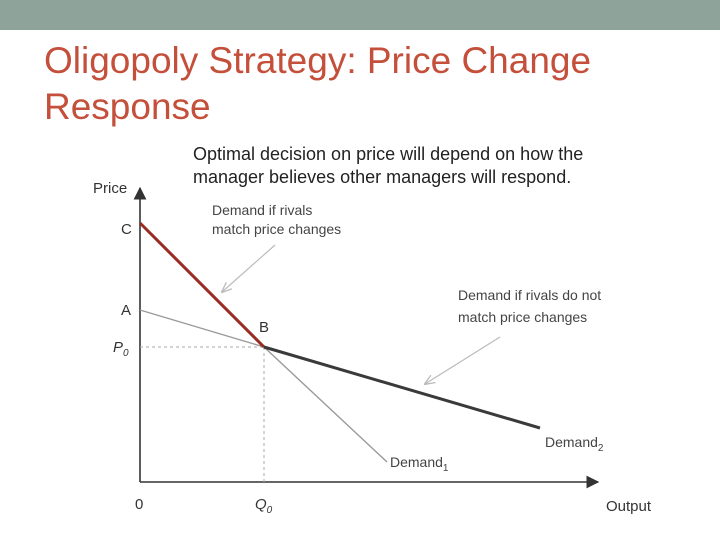 The height and width of the screenshot is (540, 720). What do you see at coordinates (139, 504) in the screenshot?
I see `origin-label: 0` at bounding box center [139, 504].